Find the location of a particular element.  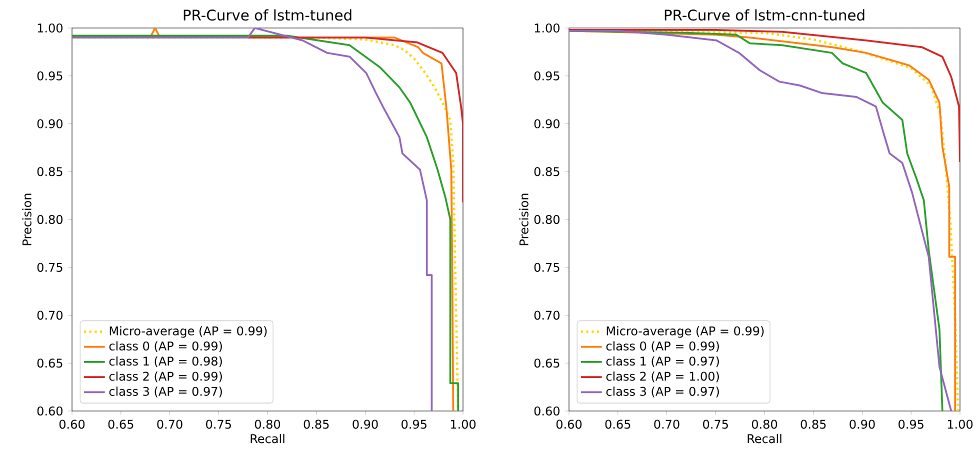

legend-label: class 2 (AP = 1.00) is located at coordinates (662, 376).